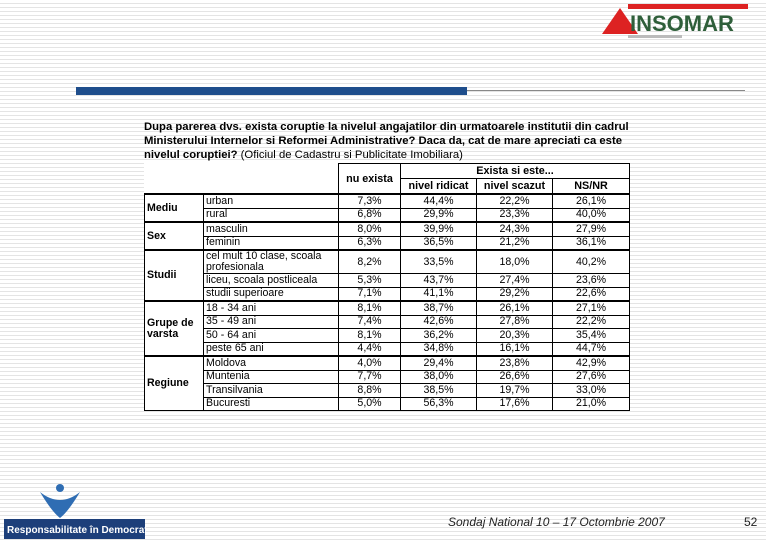 The image size is (766, 540). Describe the element at coordinates (514, 215) in the screenshot. I see `value-cell: 23,3%` at that location.